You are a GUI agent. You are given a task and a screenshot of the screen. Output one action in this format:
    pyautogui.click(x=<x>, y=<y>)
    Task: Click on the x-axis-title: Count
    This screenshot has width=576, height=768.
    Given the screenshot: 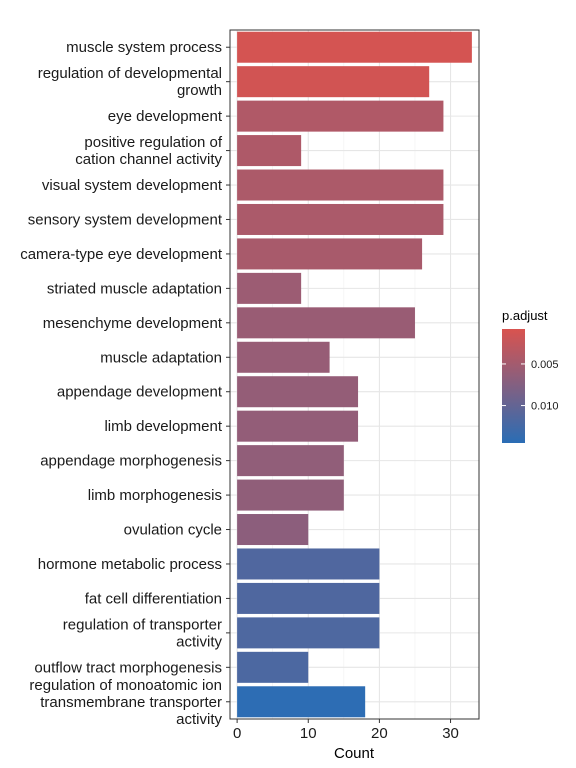 What is the action you would take?
    pyautogui.click(x=354, y=753)
    